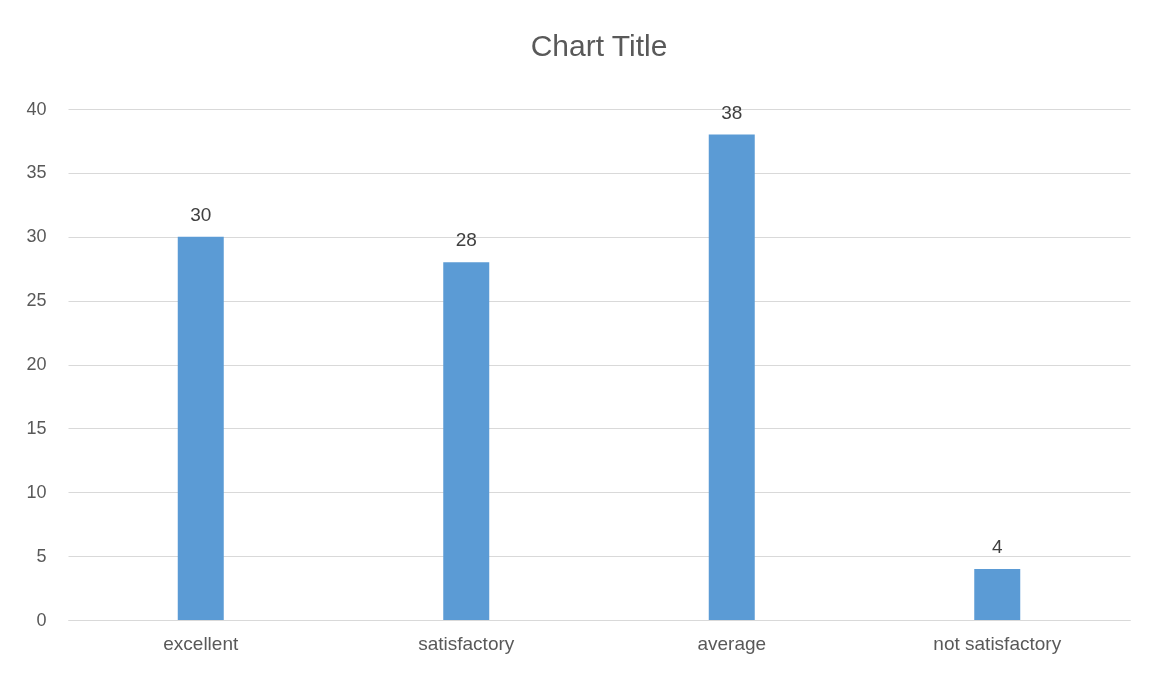  Describe the element at coordinates (997, 643) in the screenshot. I see `x-tick-label: not satisfactory` at that location.